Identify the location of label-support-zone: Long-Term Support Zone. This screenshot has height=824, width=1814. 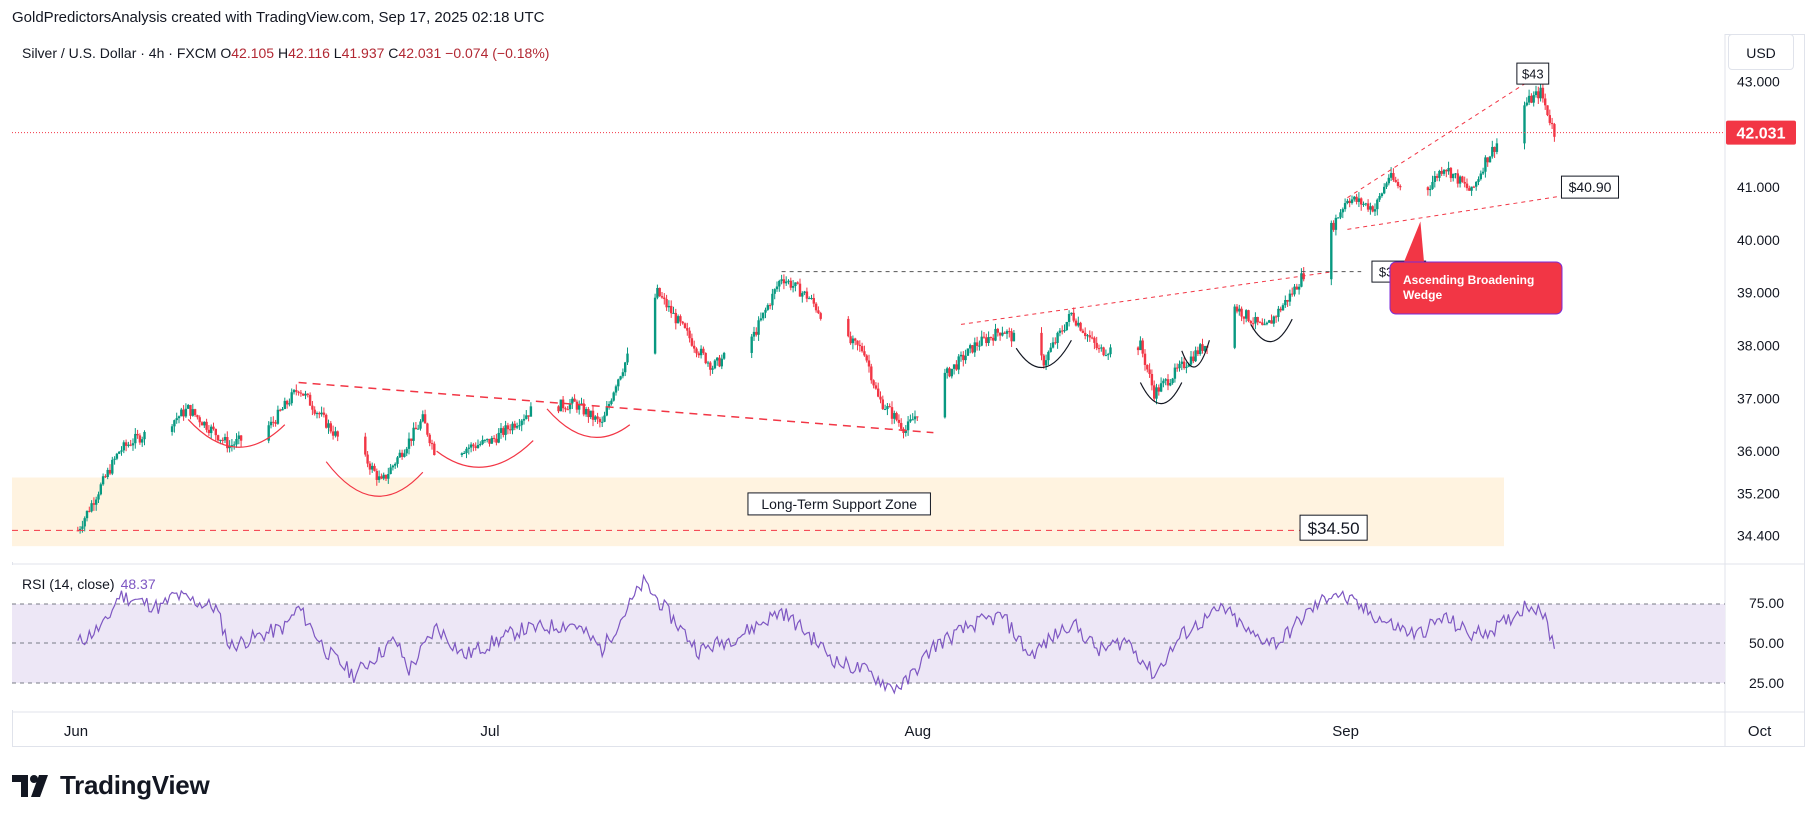
(839, 504).